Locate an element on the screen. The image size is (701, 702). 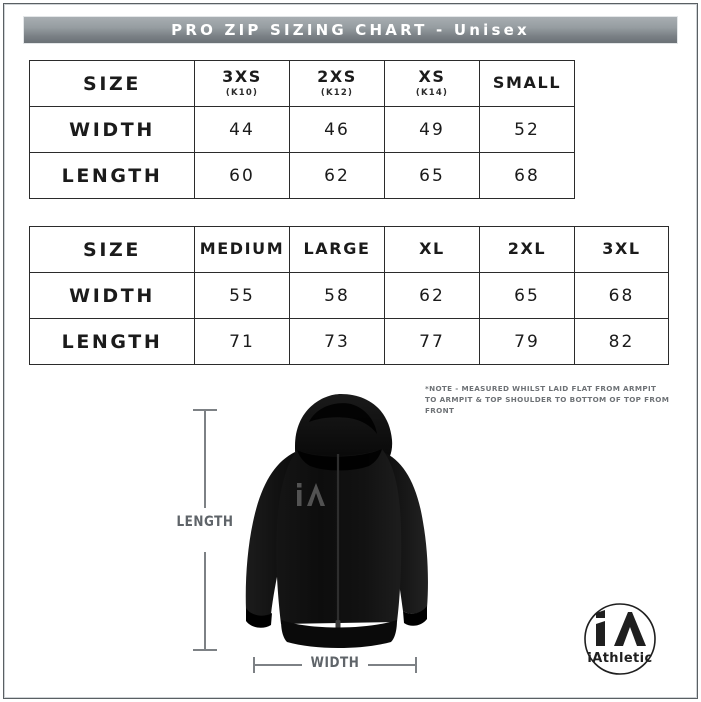
table-row: LENGTH 60 62 65 68 is located at coordinates (302, 175).